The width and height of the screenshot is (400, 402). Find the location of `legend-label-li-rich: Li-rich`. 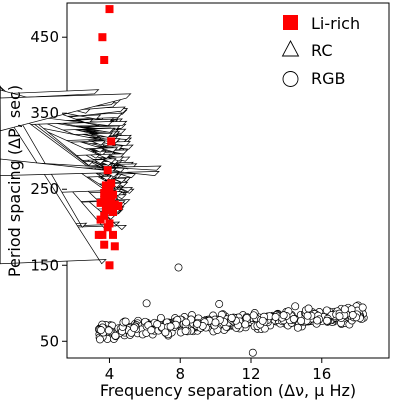

legend-label-li-rich: Li-rich is located at coordinates (335, 23).